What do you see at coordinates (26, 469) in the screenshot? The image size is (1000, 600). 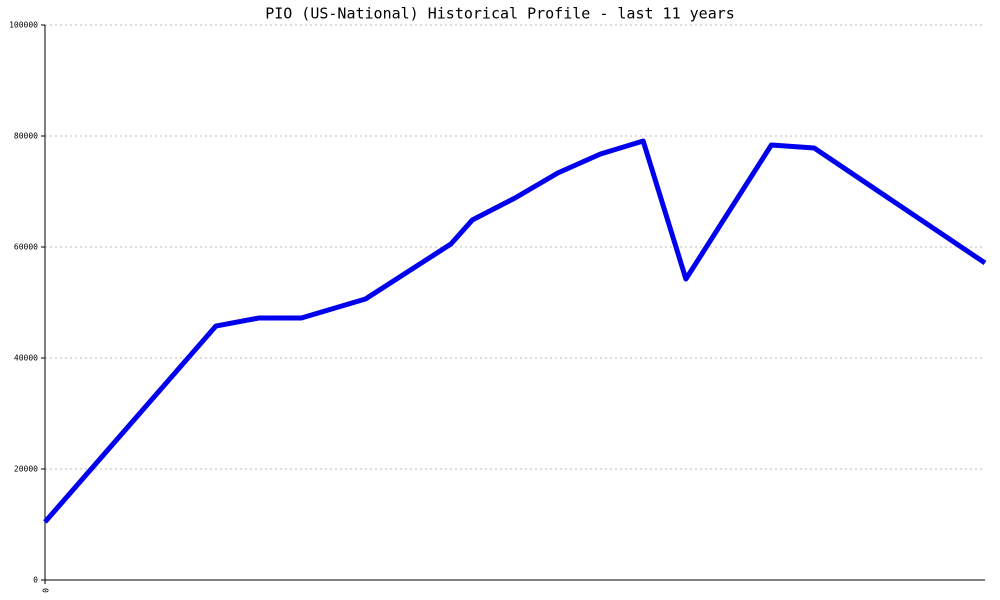 I see `y-tick-label: 20000` at bounding box center [26, 469].